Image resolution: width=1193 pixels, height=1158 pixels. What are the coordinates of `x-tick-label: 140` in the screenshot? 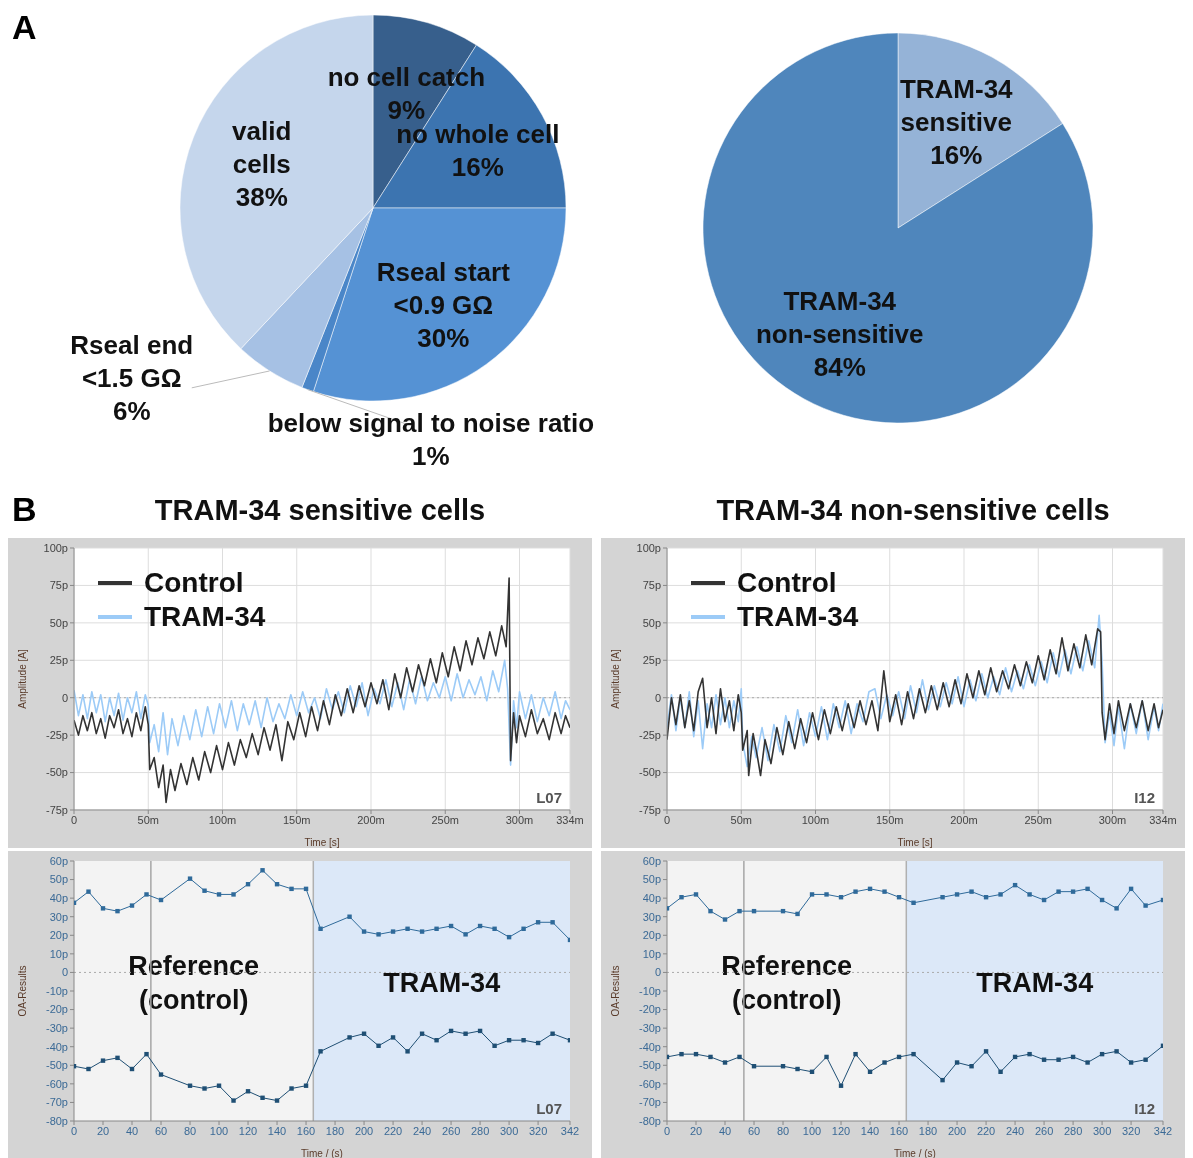 It's located at (277, 1130).